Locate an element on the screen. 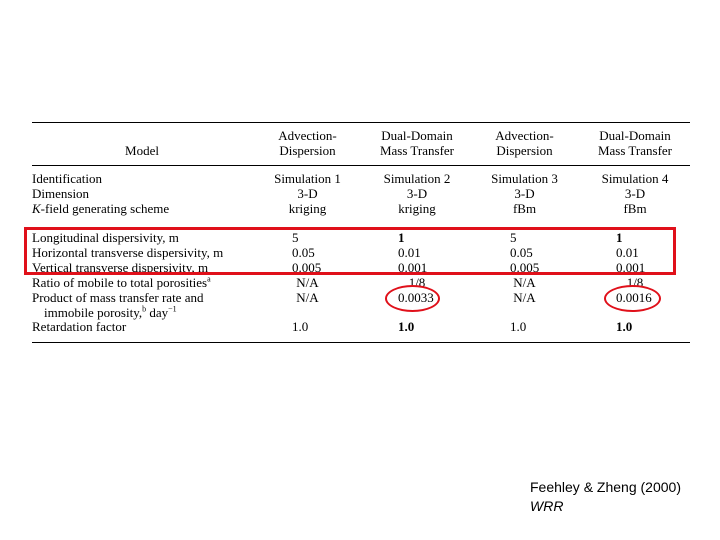 The height and width of the screenshot is (540, 720). row-label-ratio-text: Ratio of mobile to total porosities is located at coordinates (120, 282).